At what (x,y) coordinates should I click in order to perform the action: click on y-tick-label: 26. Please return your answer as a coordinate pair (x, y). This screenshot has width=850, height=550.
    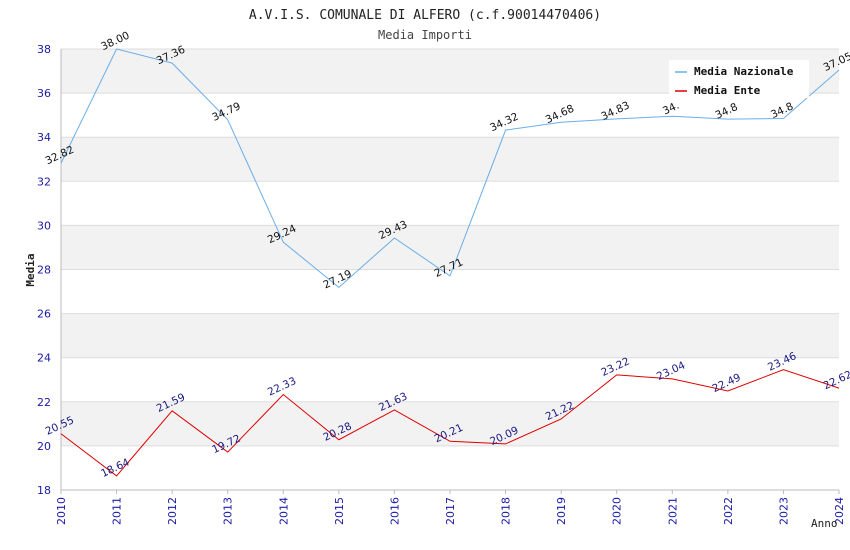
    Looking at the image, I should click on (44, 314).